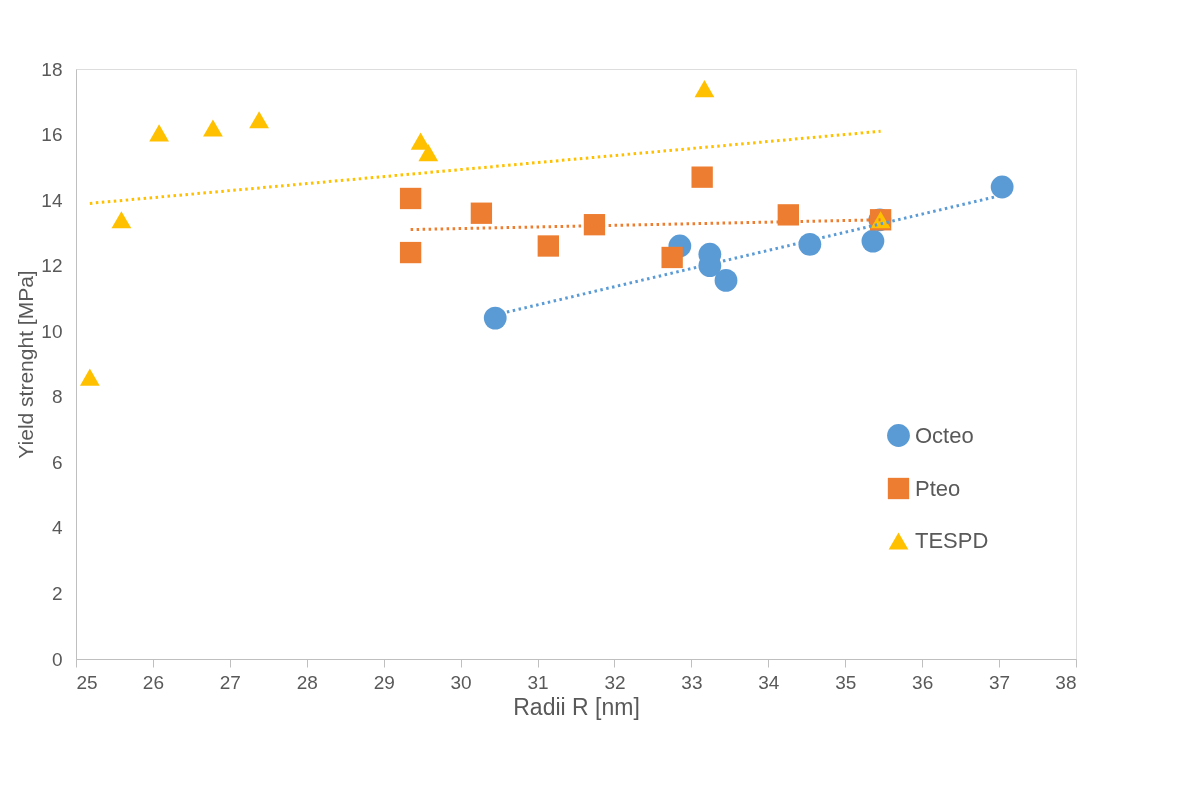  I want to click on y-tick-label: 2, so click(57, 593).